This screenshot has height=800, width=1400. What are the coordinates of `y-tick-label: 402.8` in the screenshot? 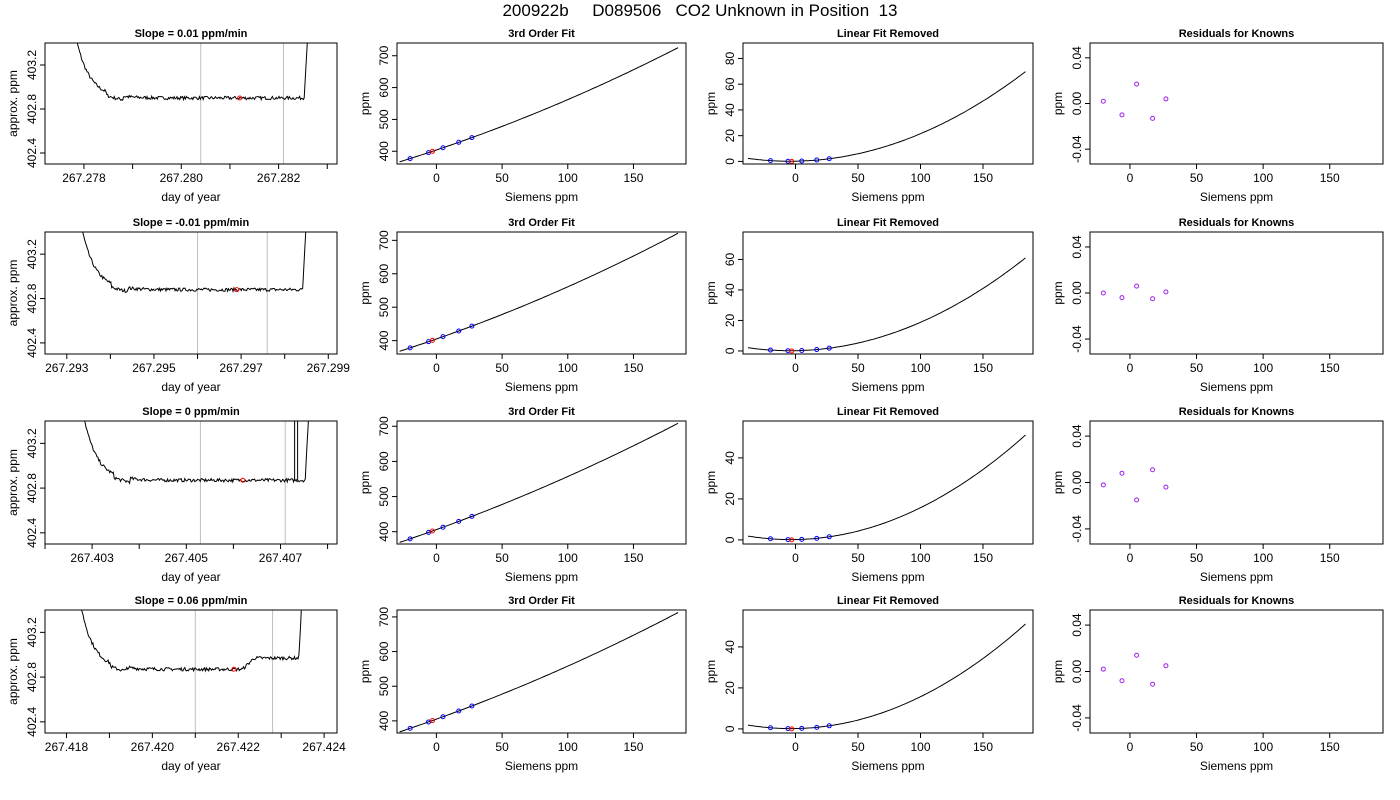 It's located at (32, 488).